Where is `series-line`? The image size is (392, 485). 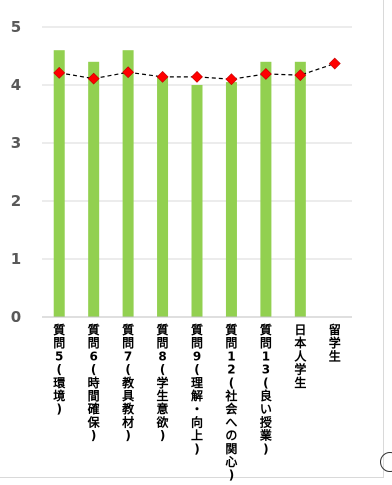
series-line is located at coordinates (197, 71).